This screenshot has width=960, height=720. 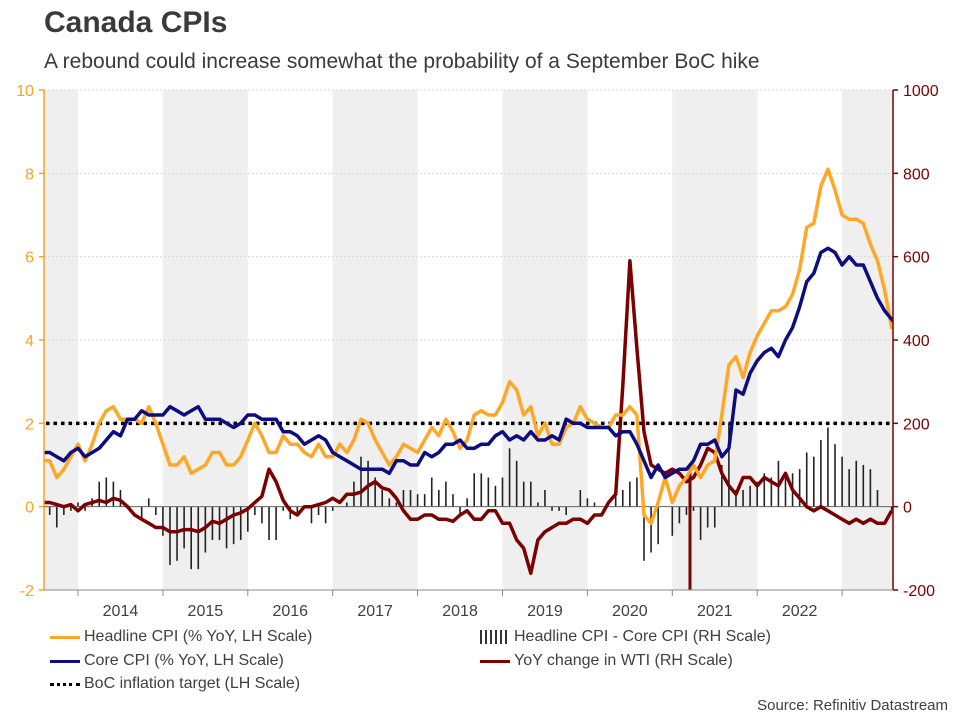 I want to click on x-tick-label: 2017, so click(x=375, y=611).